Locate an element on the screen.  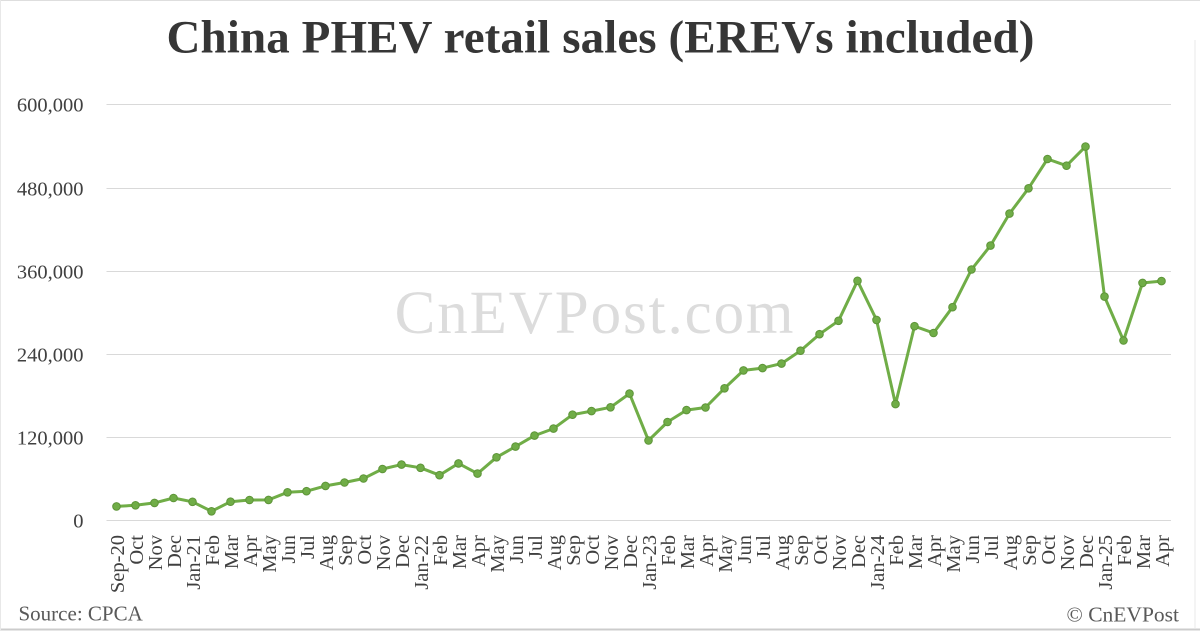
svg-text: Jan-21 is located at coordinates (194, 562).